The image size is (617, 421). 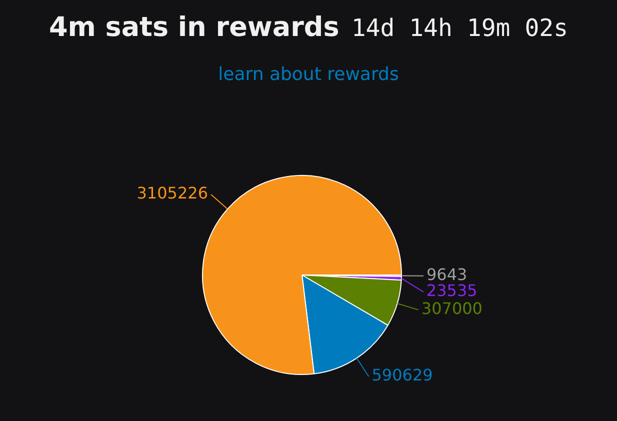 What do you see at coordinates (451, 308) in the screenshot?
I see `data-label: 307000` at bounding box center [451, 308].